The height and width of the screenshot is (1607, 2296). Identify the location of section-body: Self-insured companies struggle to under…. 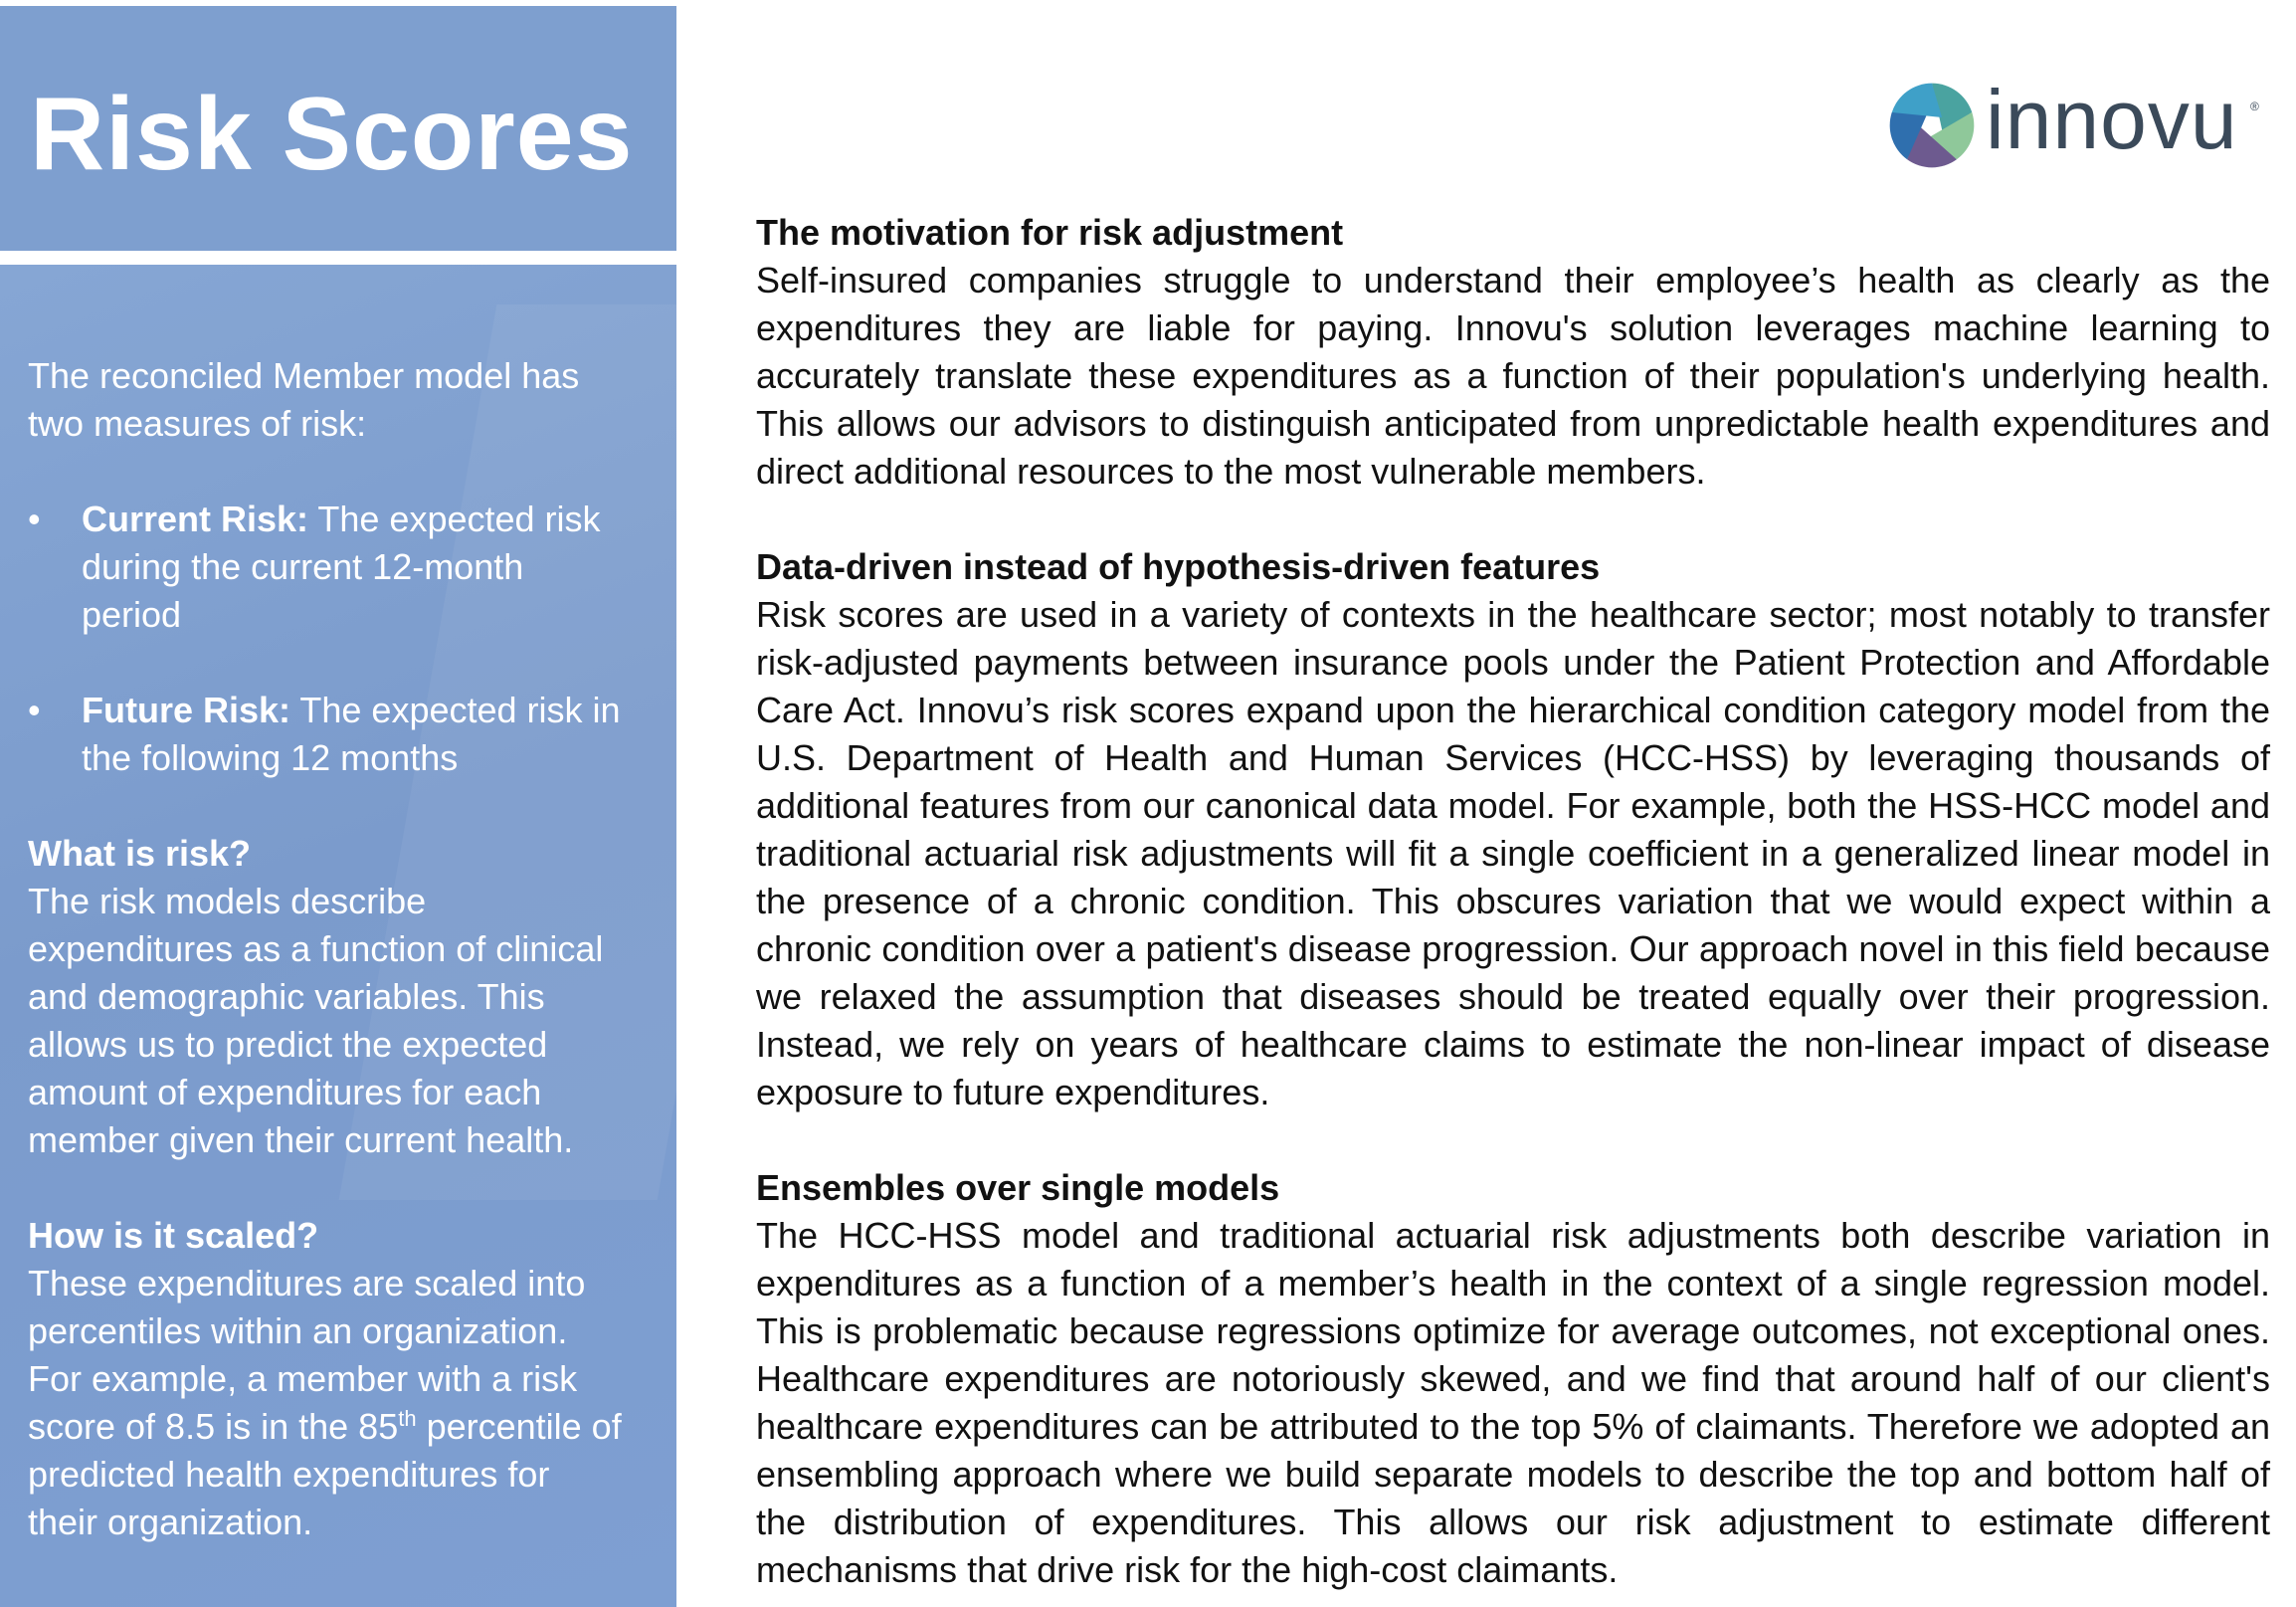
(1513, 376).